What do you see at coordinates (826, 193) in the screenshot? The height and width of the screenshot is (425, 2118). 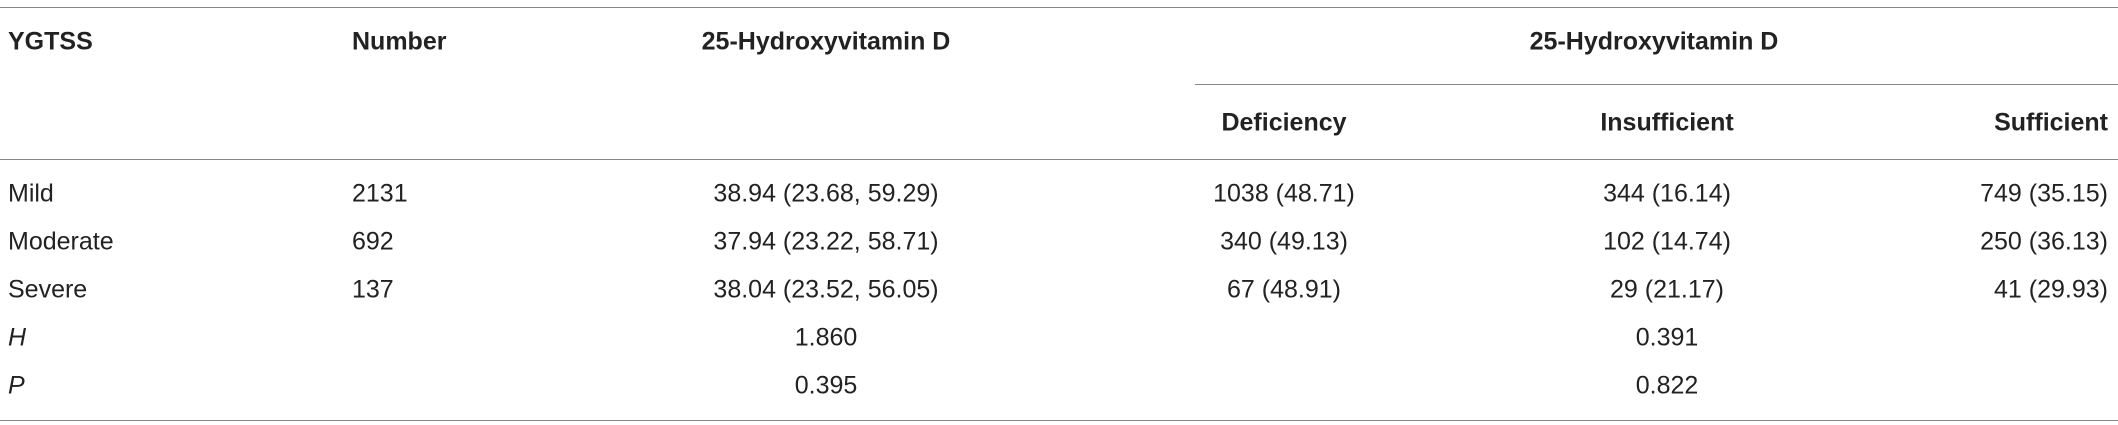 I see `table-cell: 38.94 (23.68, 59.29)` at bounding box center [826, 193].